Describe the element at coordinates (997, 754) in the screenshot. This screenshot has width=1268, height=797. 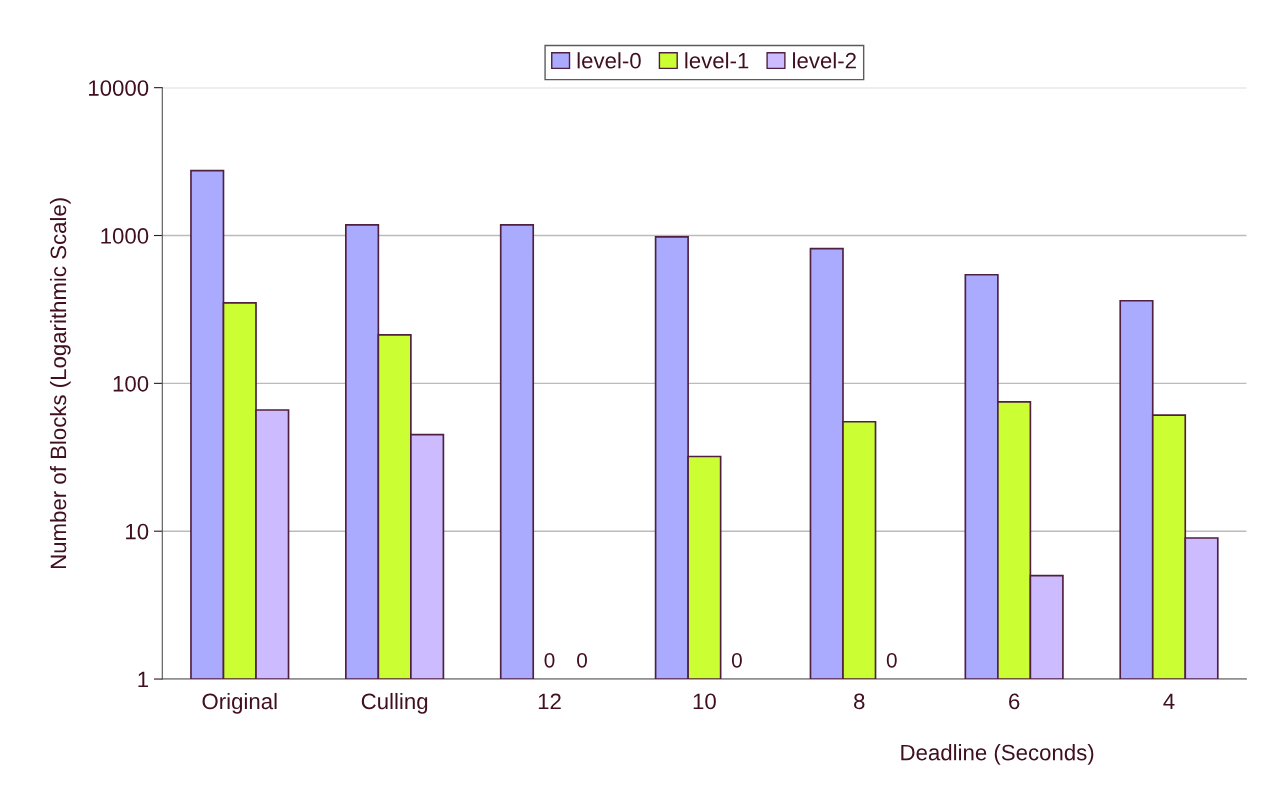
I see `x-axis-title: Deadline (Seconds)` at that location.